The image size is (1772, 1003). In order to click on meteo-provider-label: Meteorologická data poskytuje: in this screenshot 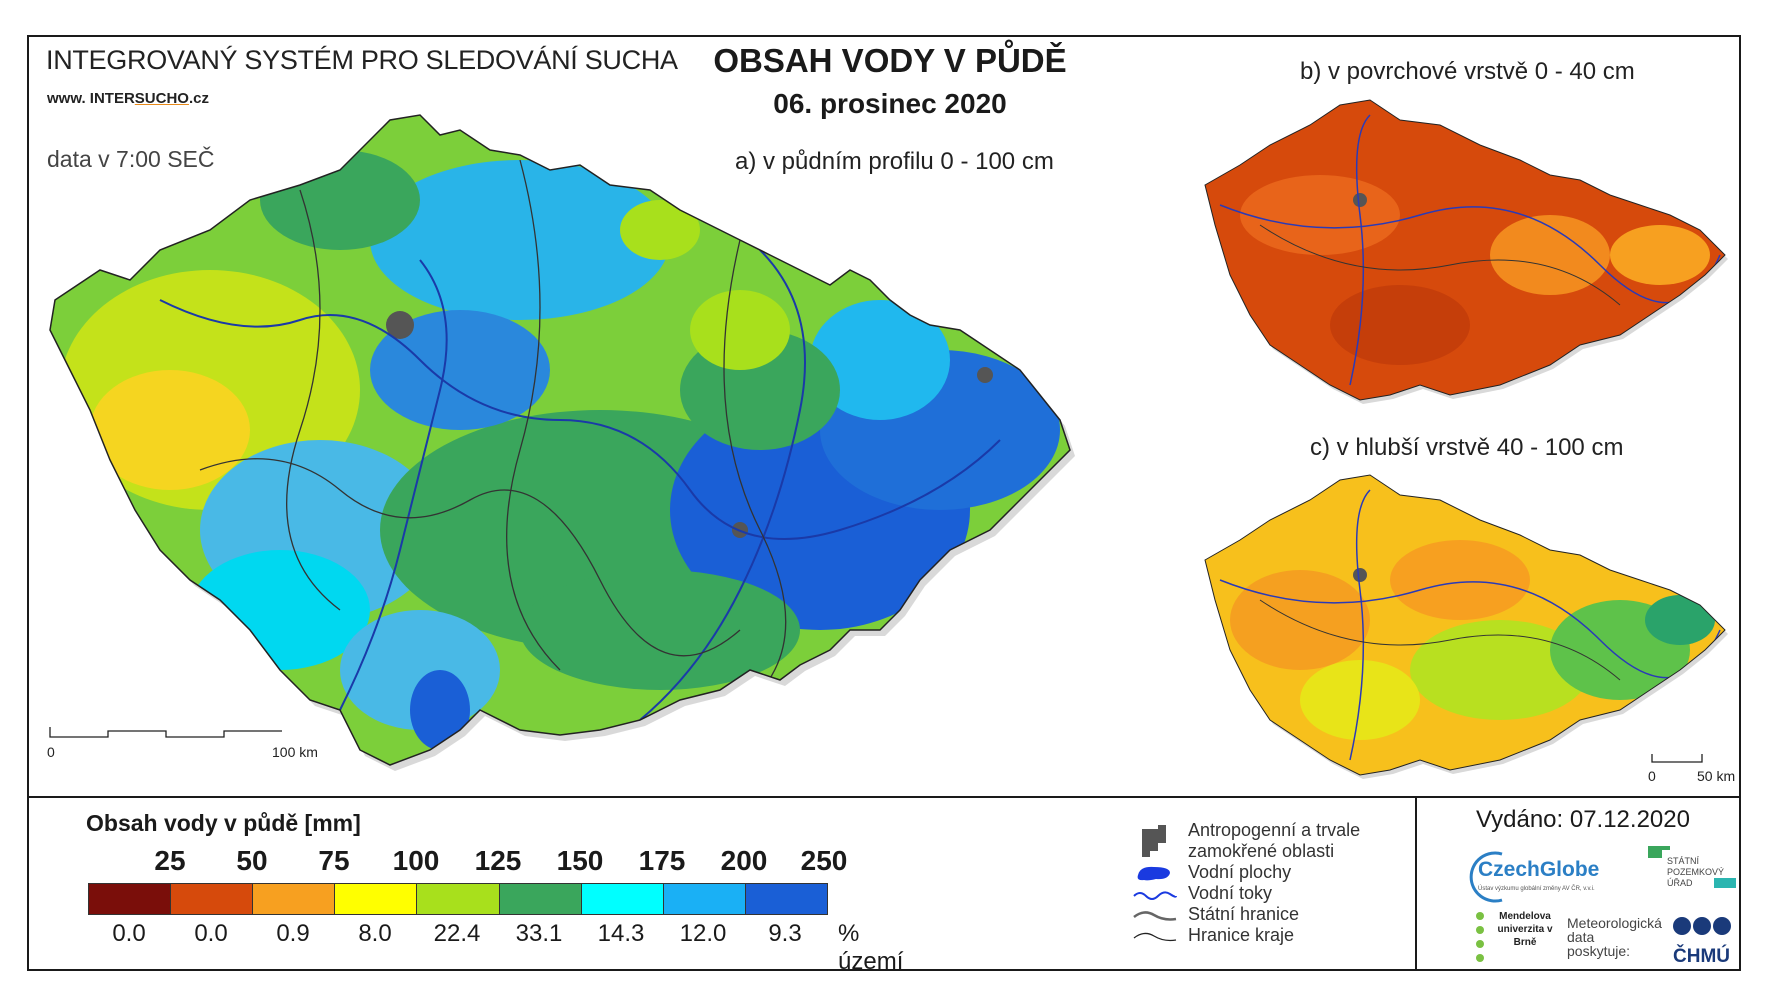, I will do `click(1614, 937)`.